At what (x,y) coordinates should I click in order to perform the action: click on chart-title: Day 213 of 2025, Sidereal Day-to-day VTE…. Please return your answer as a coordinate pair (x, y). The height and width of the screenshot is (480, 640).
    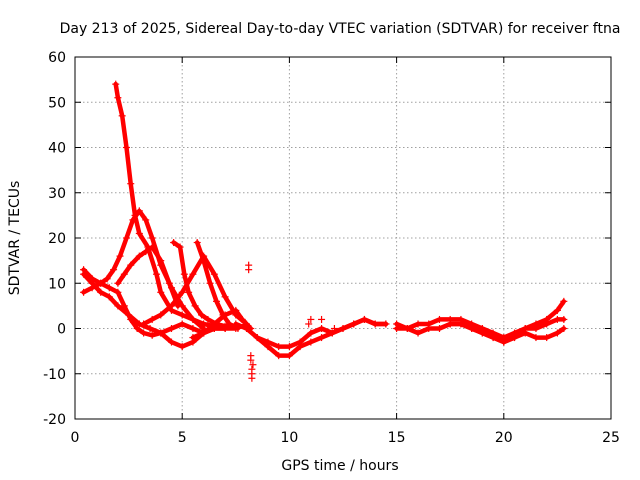
    Looking at the image, I should click on (340, 29).